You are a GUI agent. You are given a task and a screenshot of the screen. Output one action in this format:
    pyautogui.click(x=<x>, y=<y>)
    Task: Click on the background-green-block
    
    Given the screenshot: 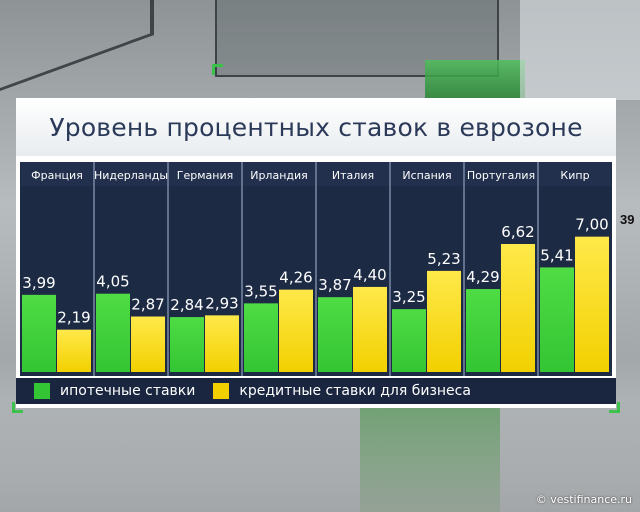 What is the action you would take?
    pyautogui.click(x=475, y=82)
    